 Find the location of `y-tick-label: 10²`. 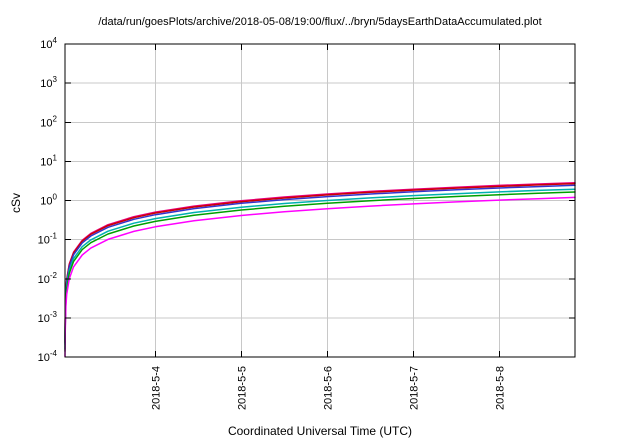

y-tick-label: 10² is located at coordinates (48, 121).